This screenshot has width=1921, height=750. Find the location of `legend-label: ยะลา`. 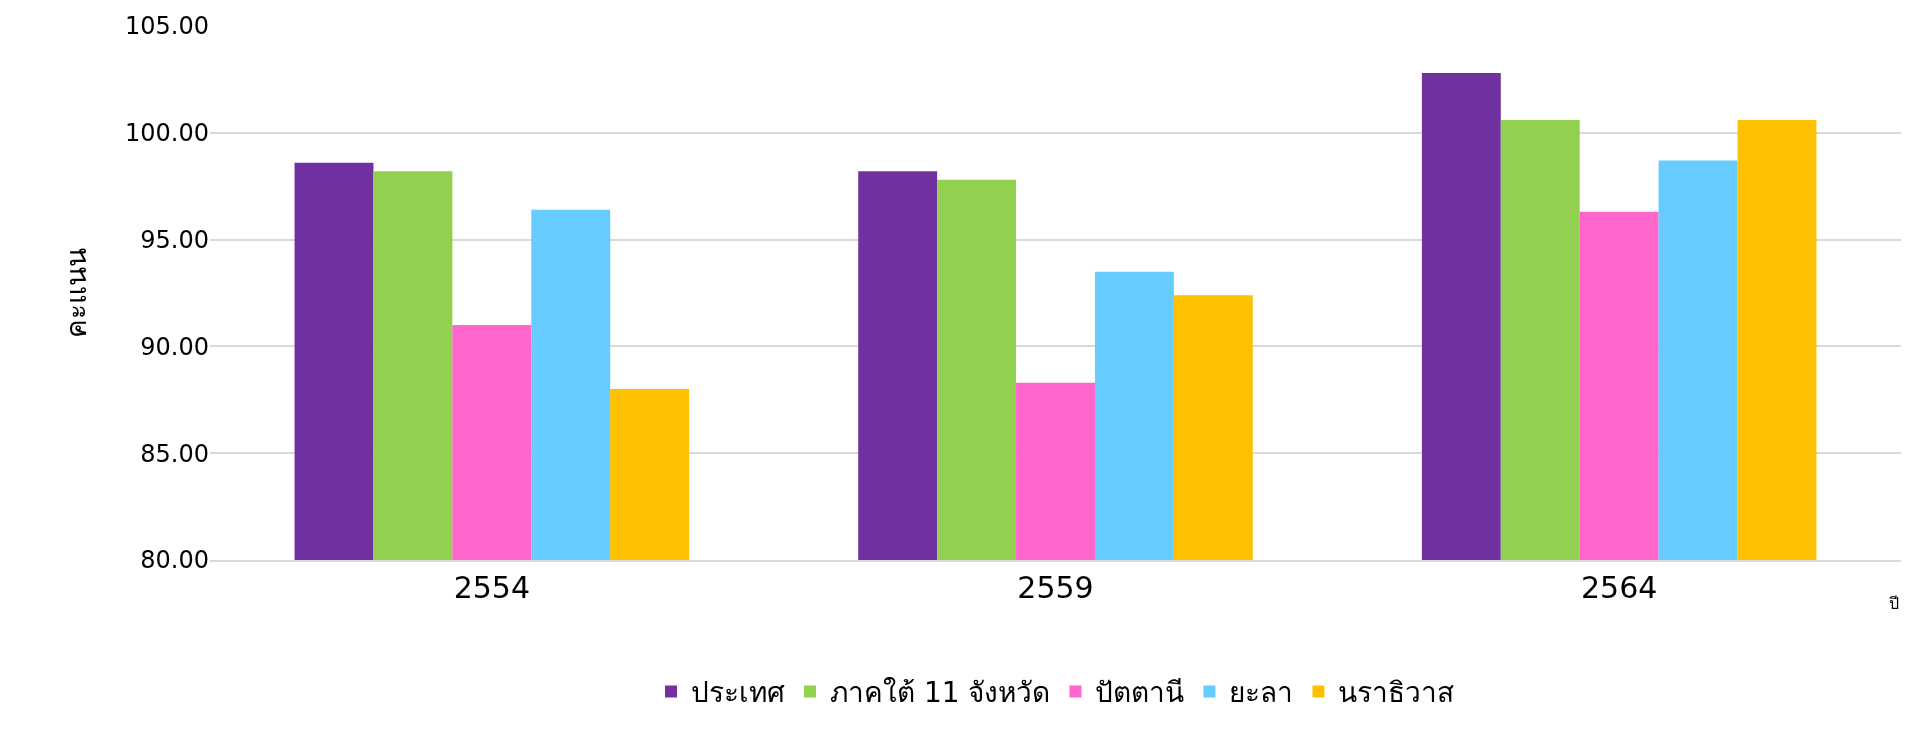

legend-label: ยะลา is located at coordinates (1261, 693).